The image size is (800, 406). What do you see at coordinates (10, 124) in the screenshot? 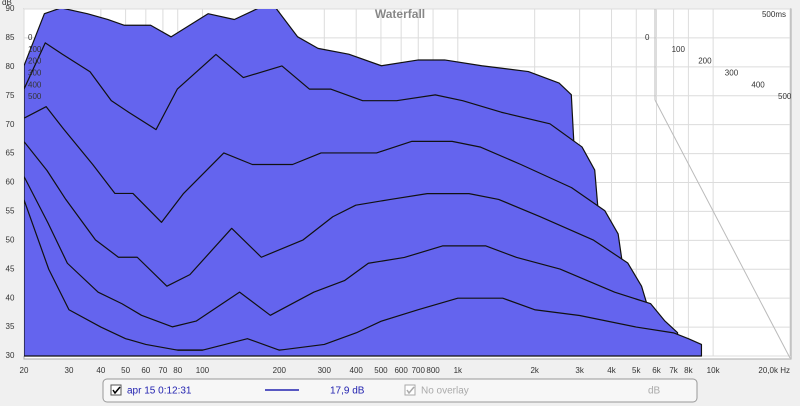
I see `y-tick-label: 70` at bounding box center [10, 124].